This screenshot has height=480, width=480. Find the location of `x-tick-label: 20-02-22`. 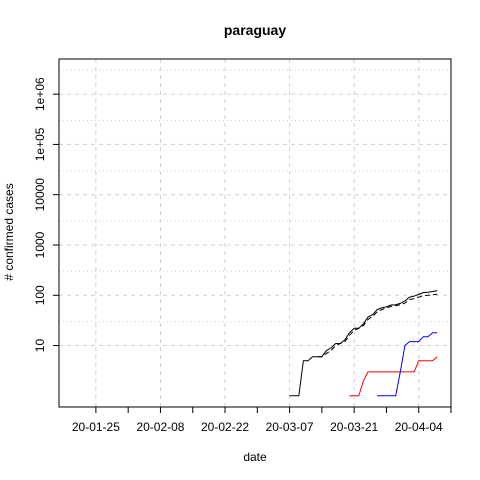

x-tick-label: 20-02-22 is located at coordinates (225, 427).